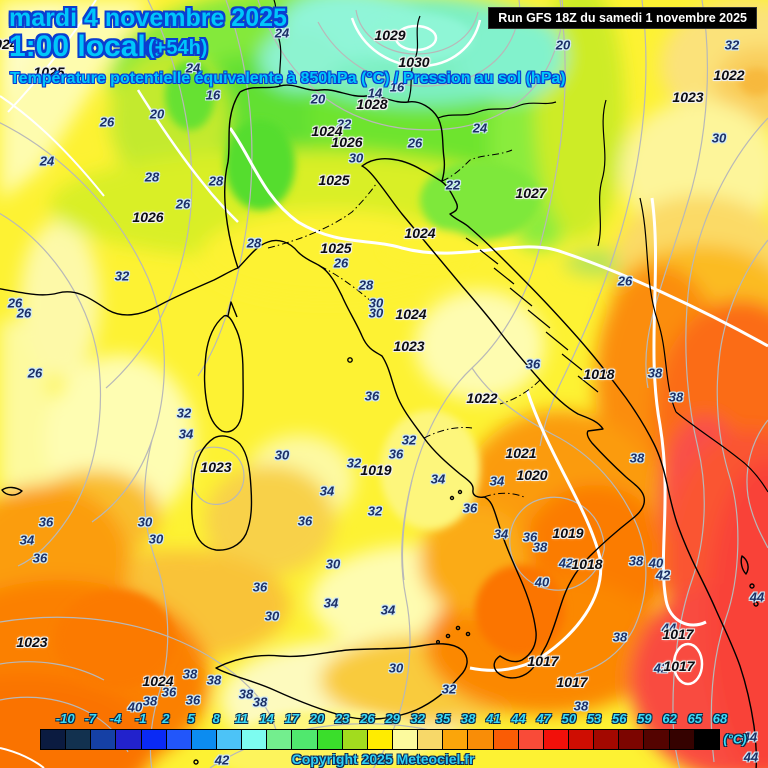 This screenshot has height=768, width=768. I want to click on scale-tick-label: 29, so click(392, 718).